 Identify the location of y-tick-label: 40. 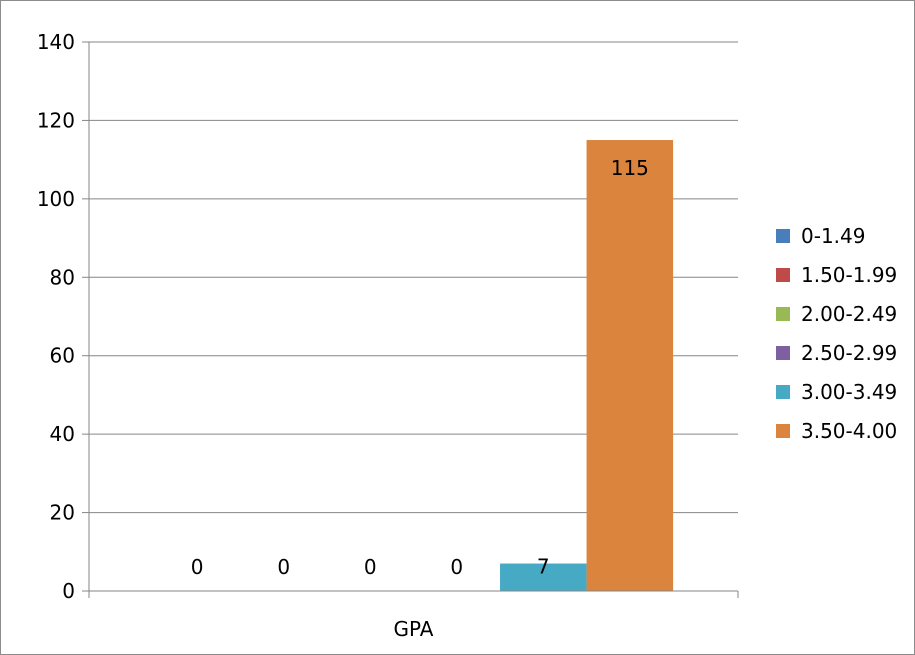
(62, 434).